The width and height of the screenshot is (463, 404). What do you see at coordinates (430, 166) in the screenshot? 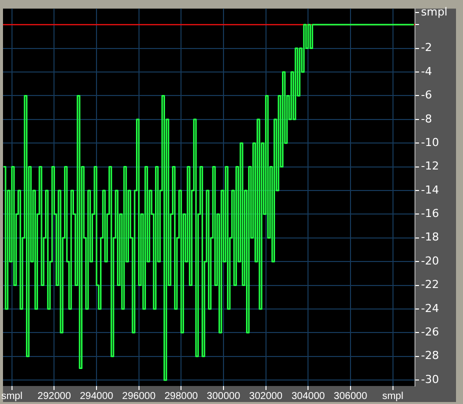
I see `y-tick-label: -12` at bounding box center [430, 166].